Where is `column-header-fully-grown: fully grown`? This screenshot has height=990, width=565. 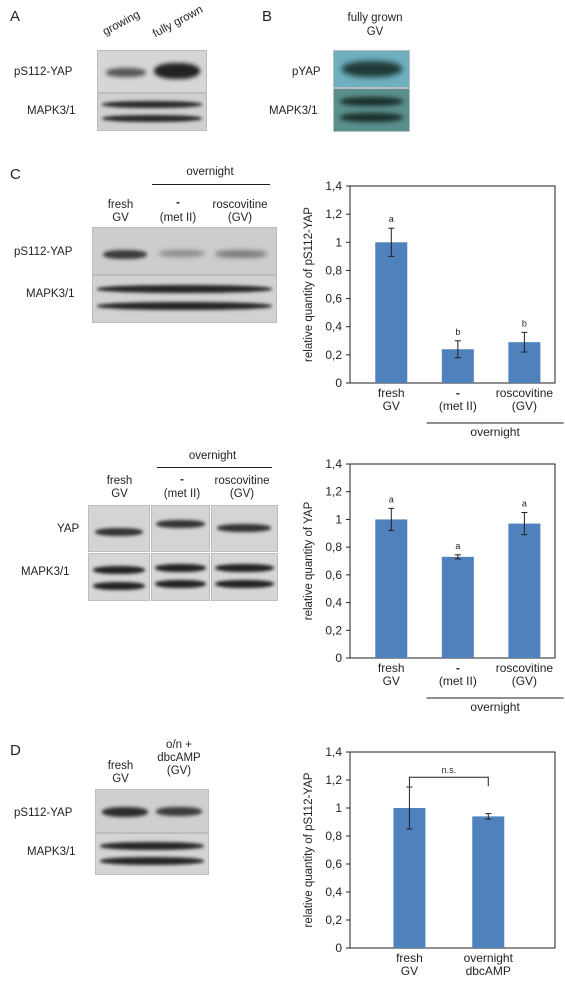
column-header-fully-grown: fully grown is located at coordinates (375, 18).